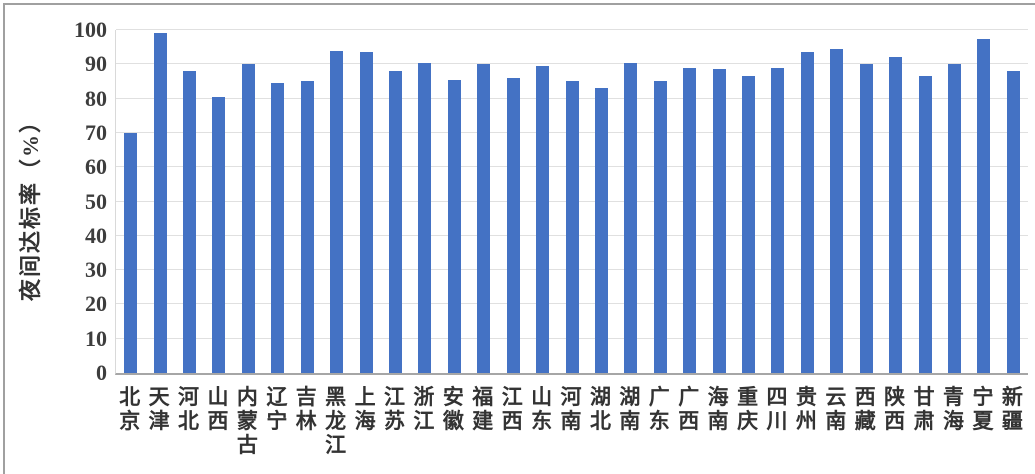  I want to click on x-category-label: 河南, so click(570, 421).